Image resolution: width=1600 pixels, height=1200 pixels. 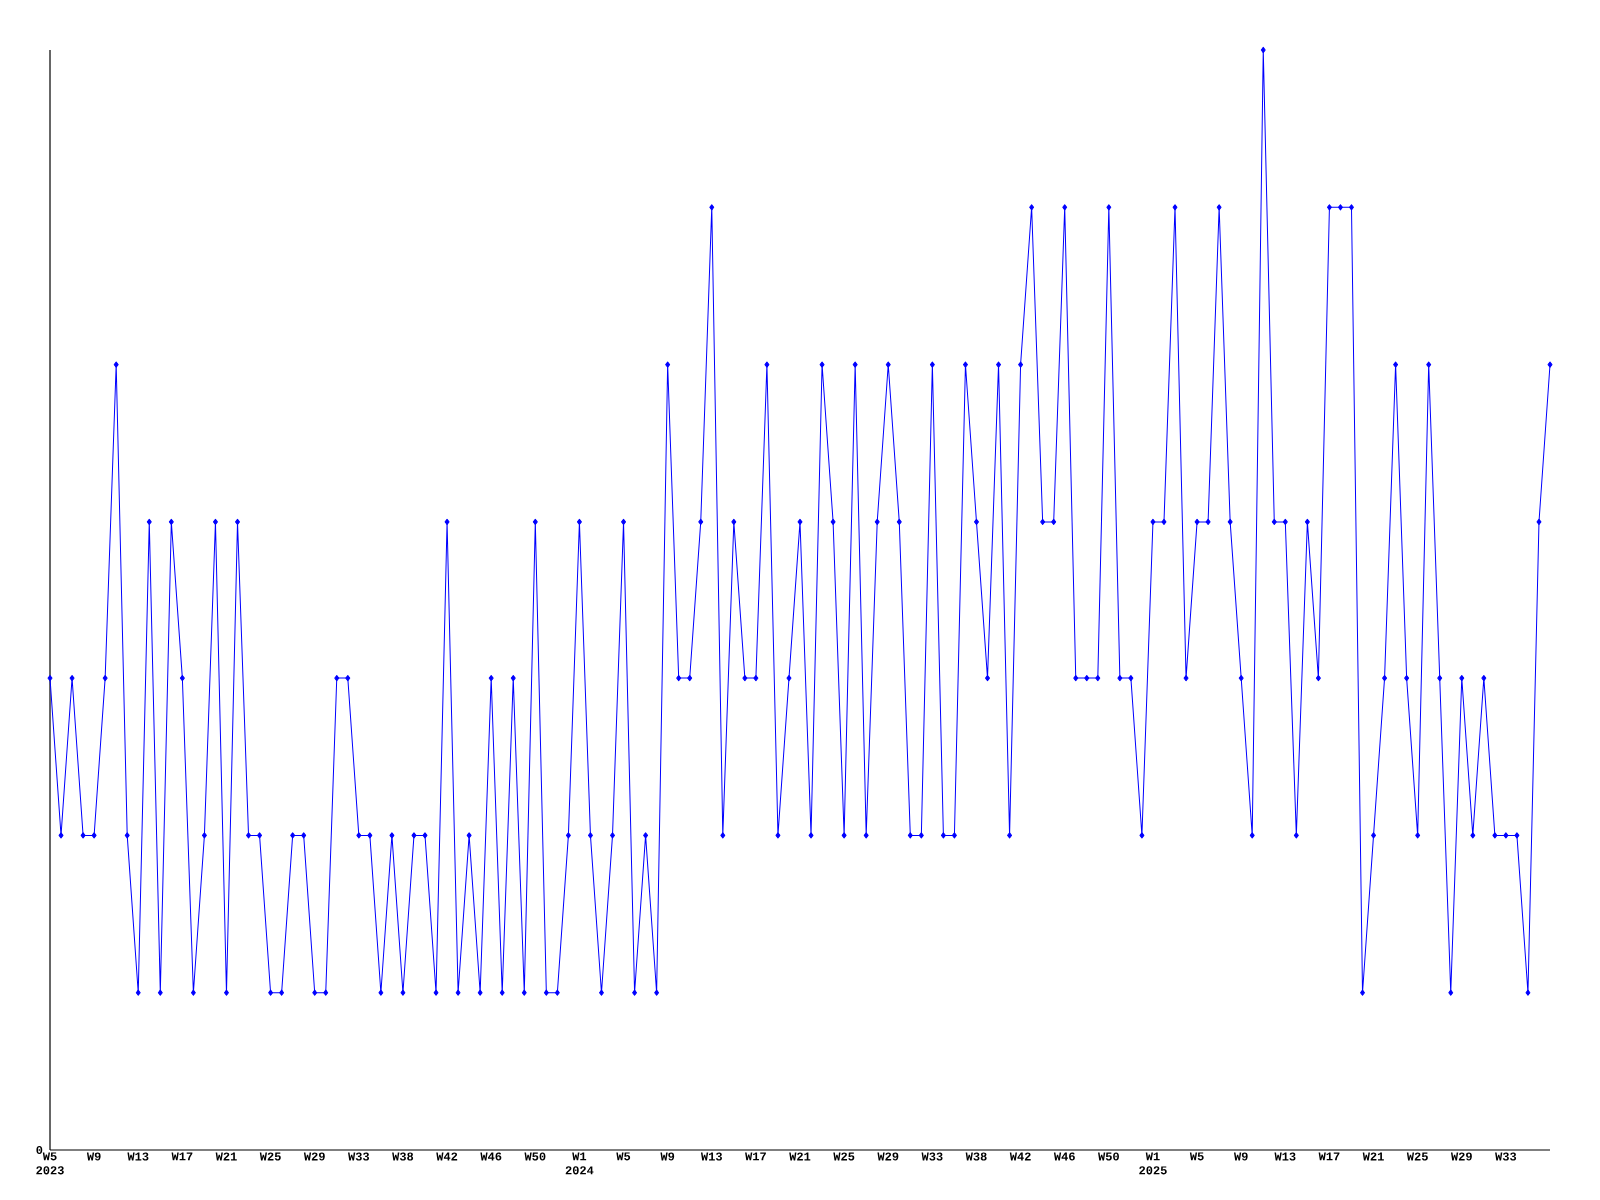 What do you see at coordinates (39, 1150) in the screenshot?
I see `text: 0` at bounding box center [39, 1150].